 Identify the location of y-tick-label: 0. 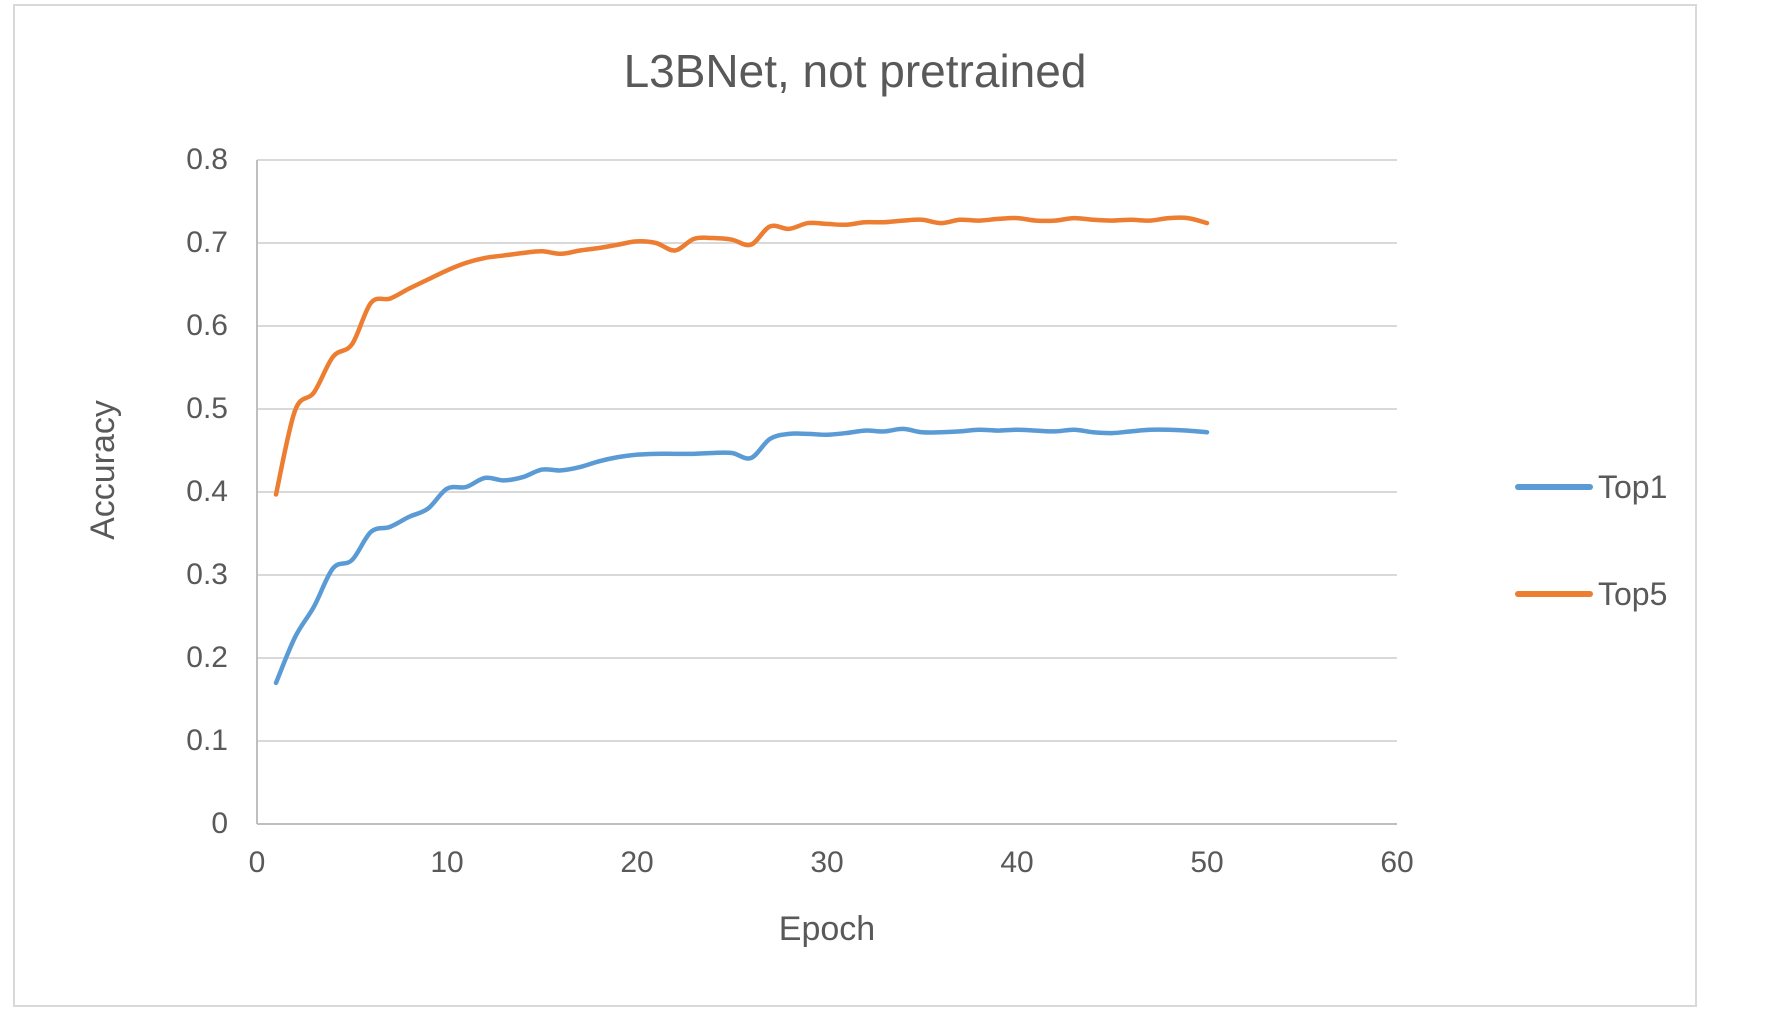
(219, 823).